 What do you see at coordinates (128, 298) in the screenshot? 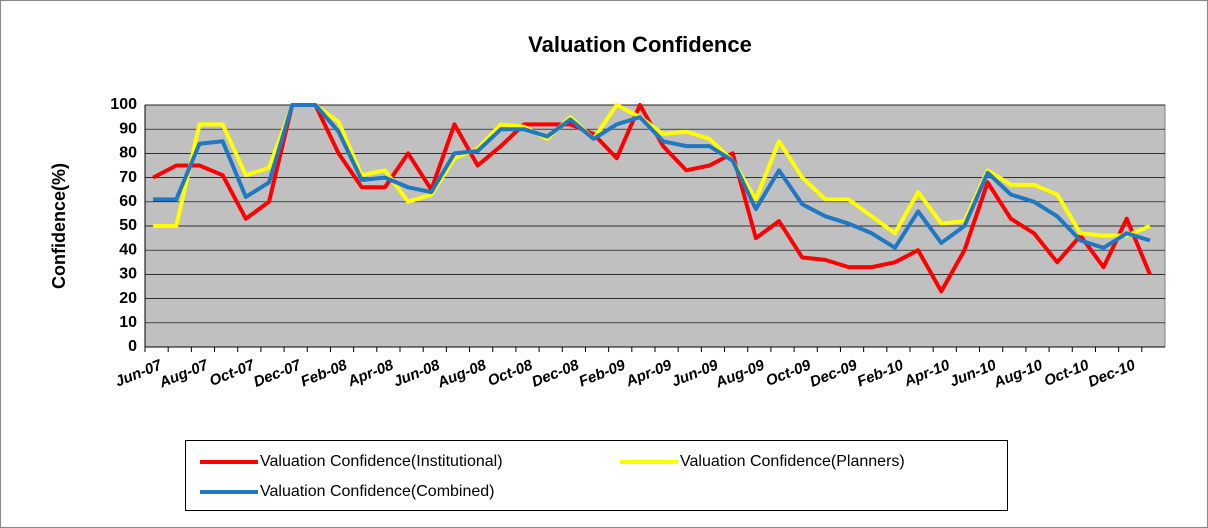
I see `y-tick-label: 20` at bounding box center [128, 298].